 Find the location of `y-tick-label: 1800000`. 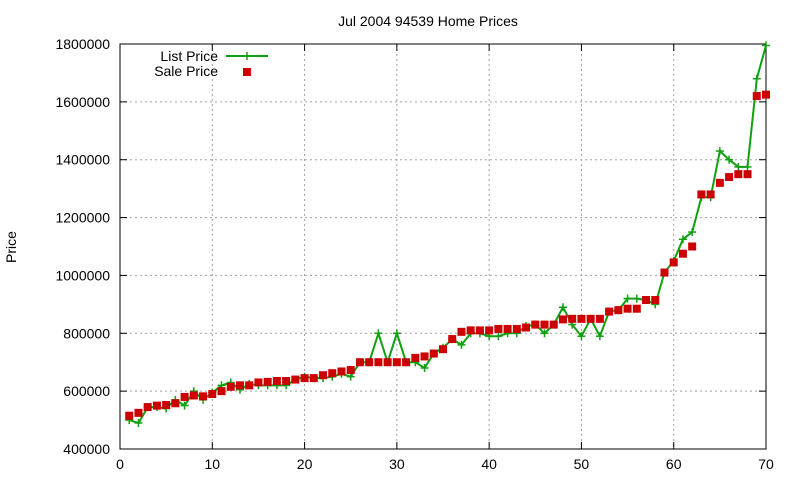

y-tick-label: 1800000 is located at coordinates (82, 44).